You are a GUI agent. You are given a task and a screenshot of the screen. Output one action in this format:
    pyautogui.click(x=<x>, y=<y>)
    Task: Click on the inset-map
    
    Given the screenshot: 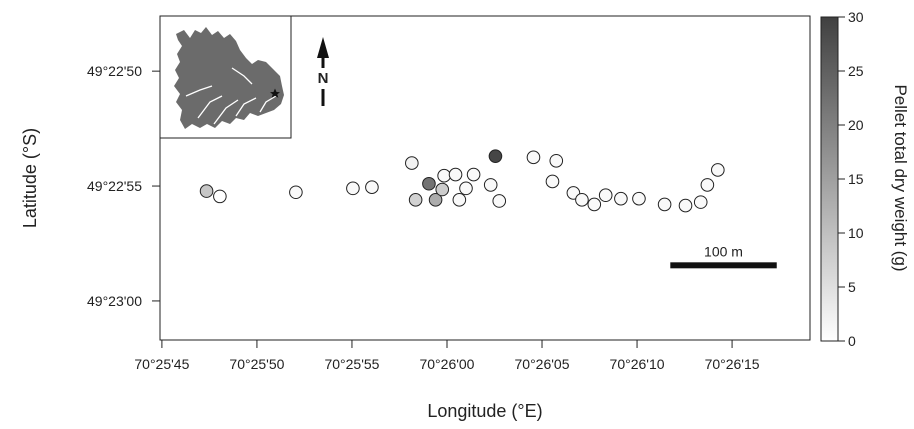 What is the action you would take?
    pyautogui.click(x=225, y=77)
    